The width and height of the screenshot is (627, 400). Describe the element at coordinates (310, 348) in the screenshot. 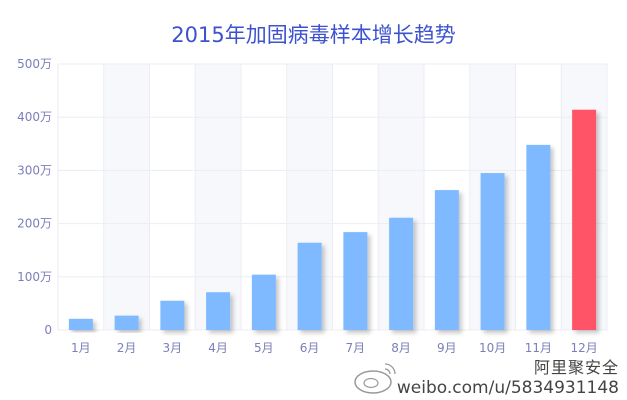

I see `x-tick-label: 6月` at that location.